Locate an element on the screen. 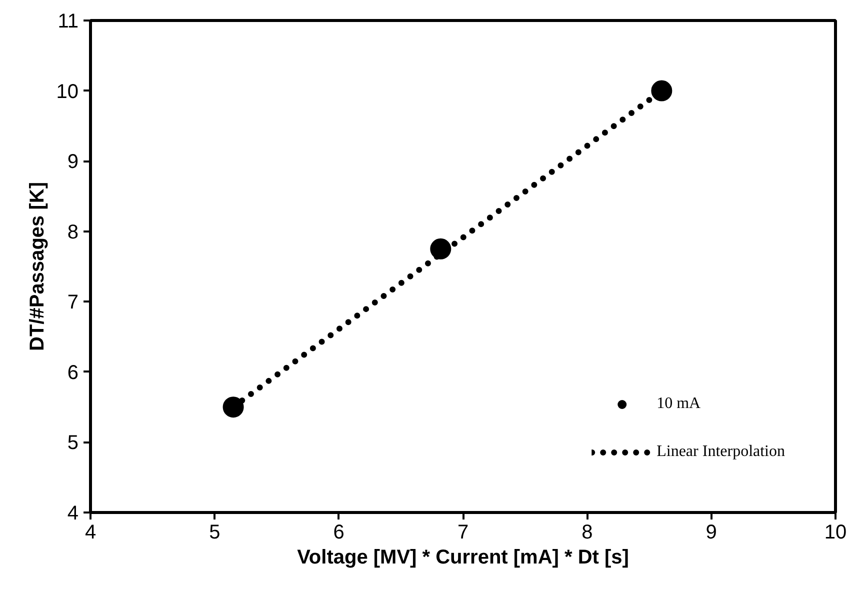  x-tick-label: 7 is located at coordinates (463, 533).